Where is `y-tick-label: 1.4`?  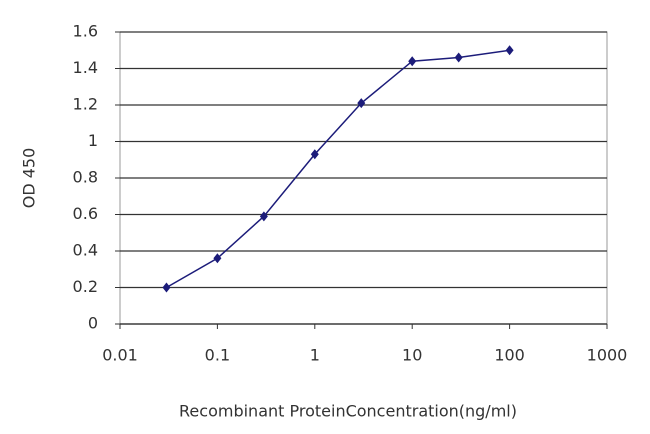
y-tick-label: 1.4 is located at coordinates (85, 67).